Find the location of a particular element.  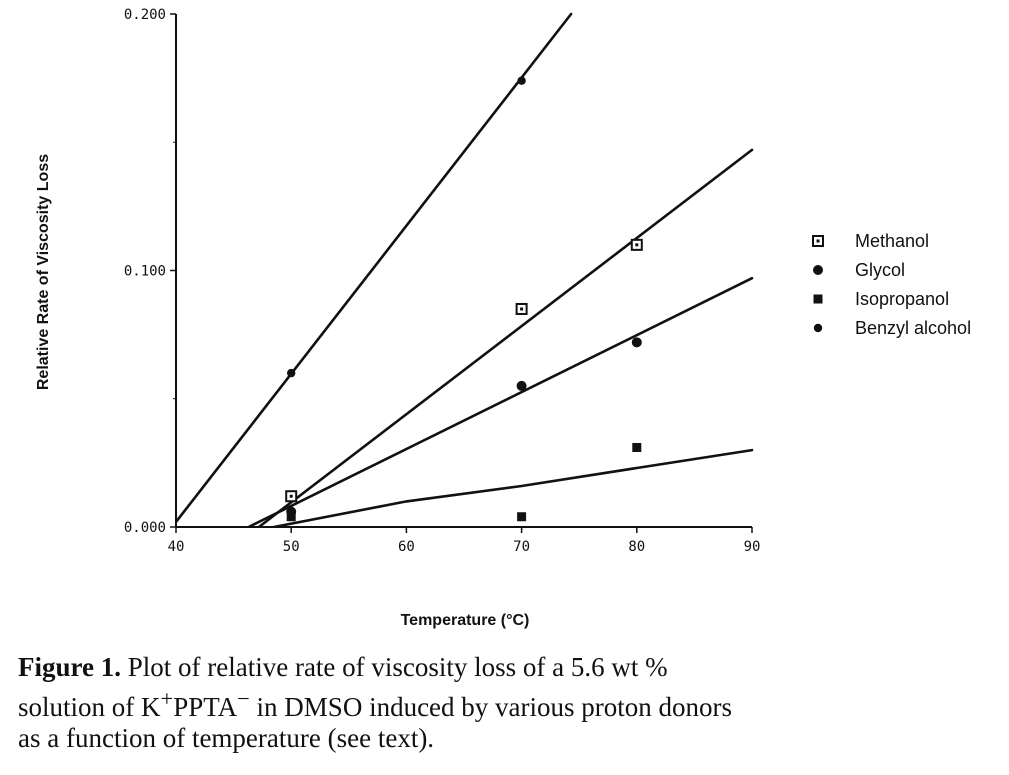

caption-sup-minus: − is located at coordinates (243, 698).